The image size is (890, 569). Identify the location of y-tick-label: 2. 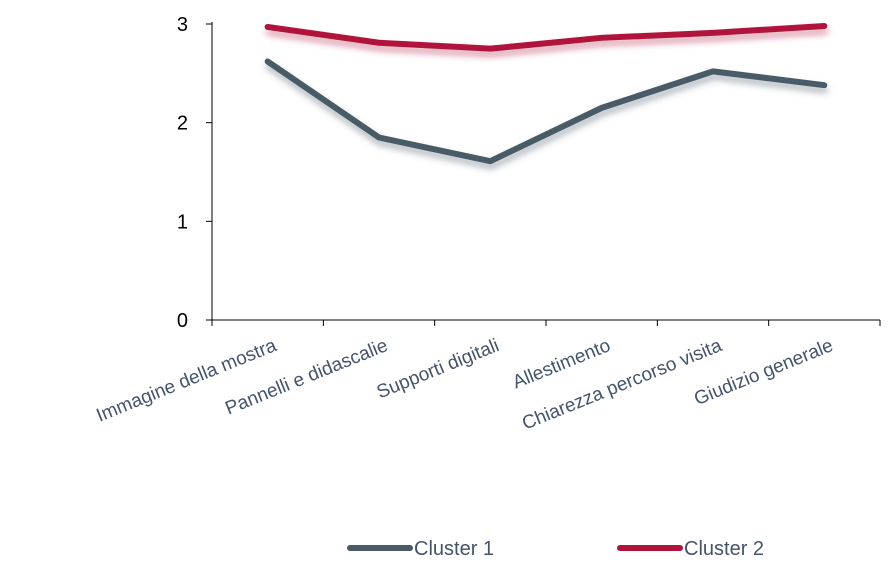
(182, 124).